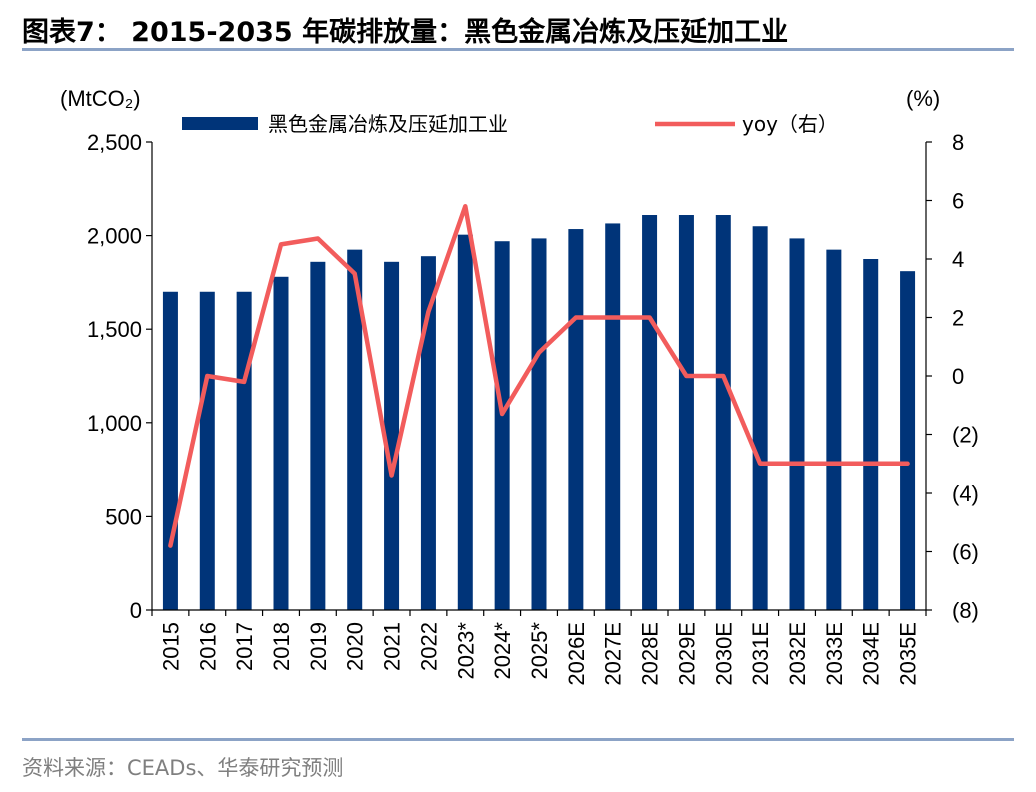  Describe the element at coordinates (650, 412) in the screenshot. I see `bar-2028E` at that location.